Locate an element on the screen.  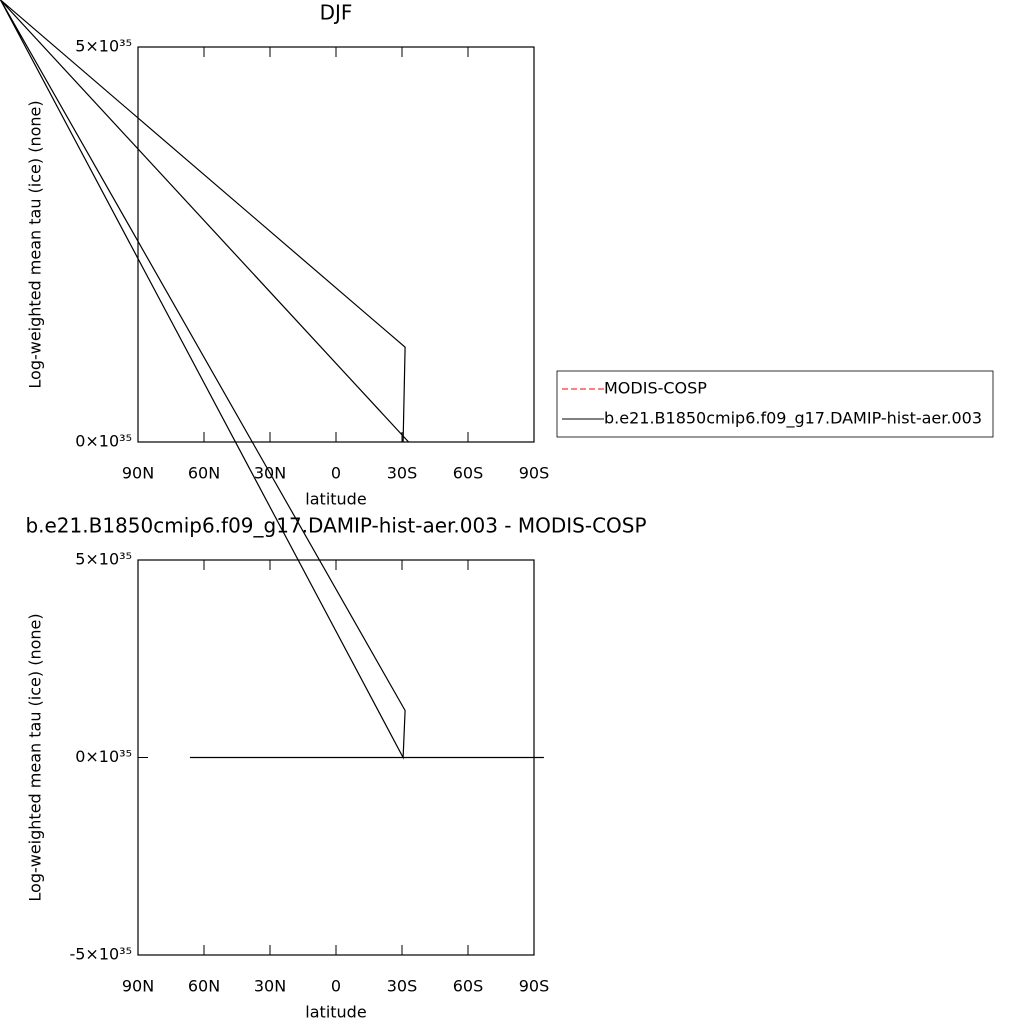
chart-title: DJF is located at coordinates (336, 13).